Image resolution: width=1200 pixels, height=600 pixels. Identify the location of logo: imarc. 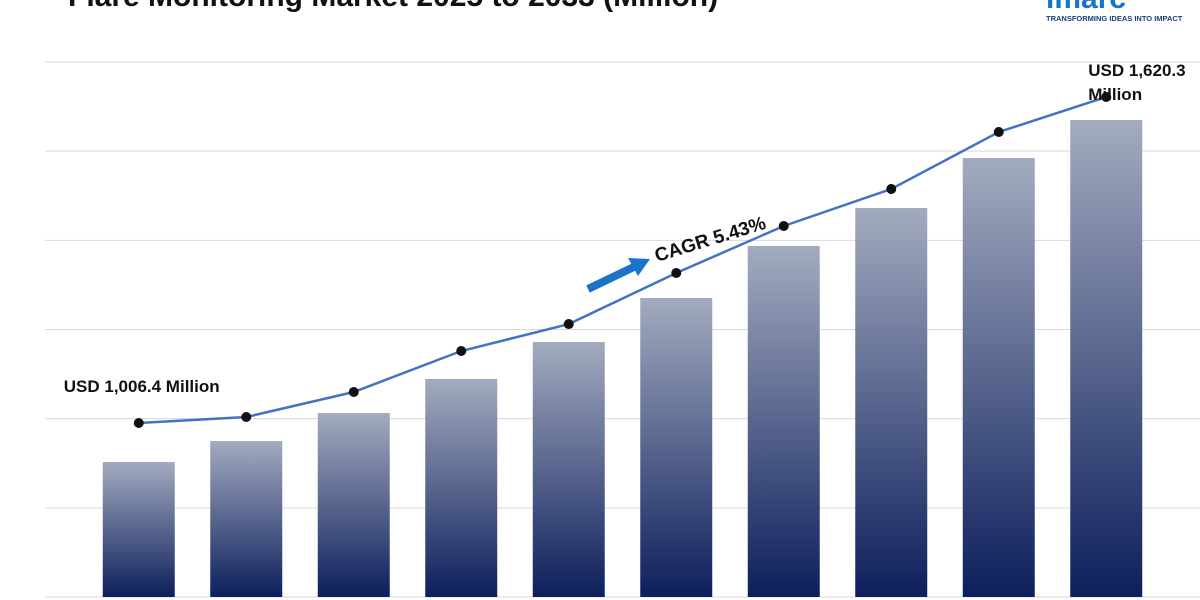
(1086, 7).